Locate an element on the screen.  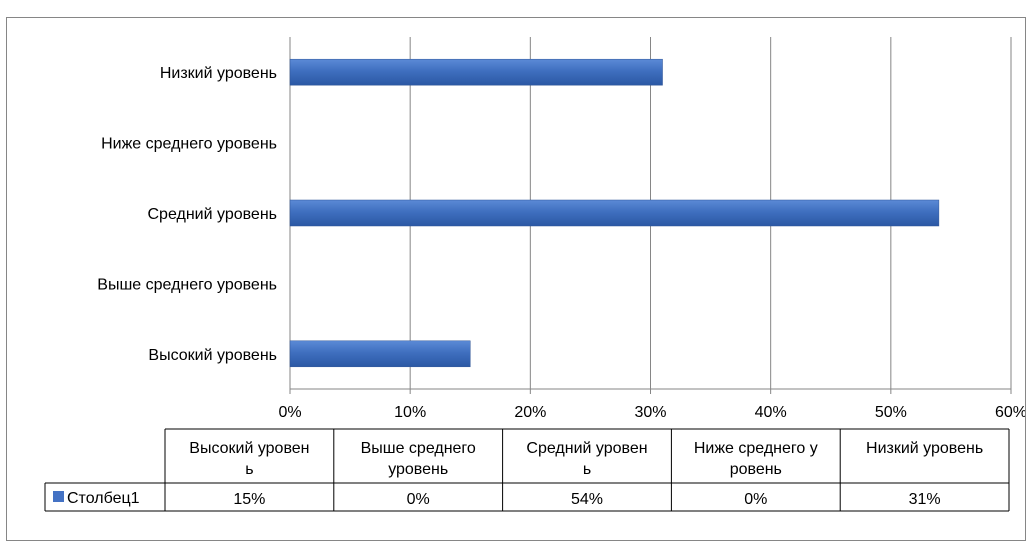
x-tick-label: 60% is located at coordinates (1010, 412).